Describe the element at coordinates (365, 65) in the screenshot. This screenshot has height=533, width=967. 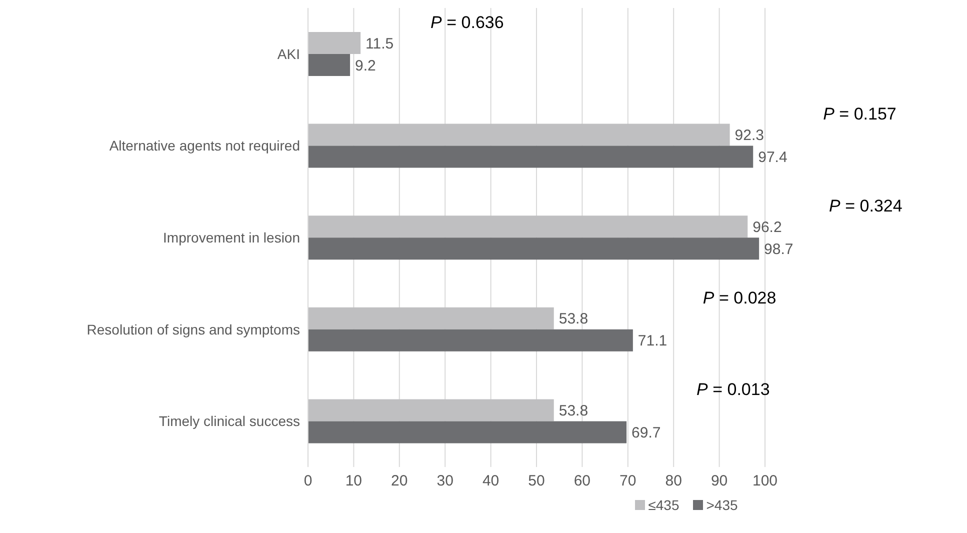
I see `data-label: 9.2` at that location.